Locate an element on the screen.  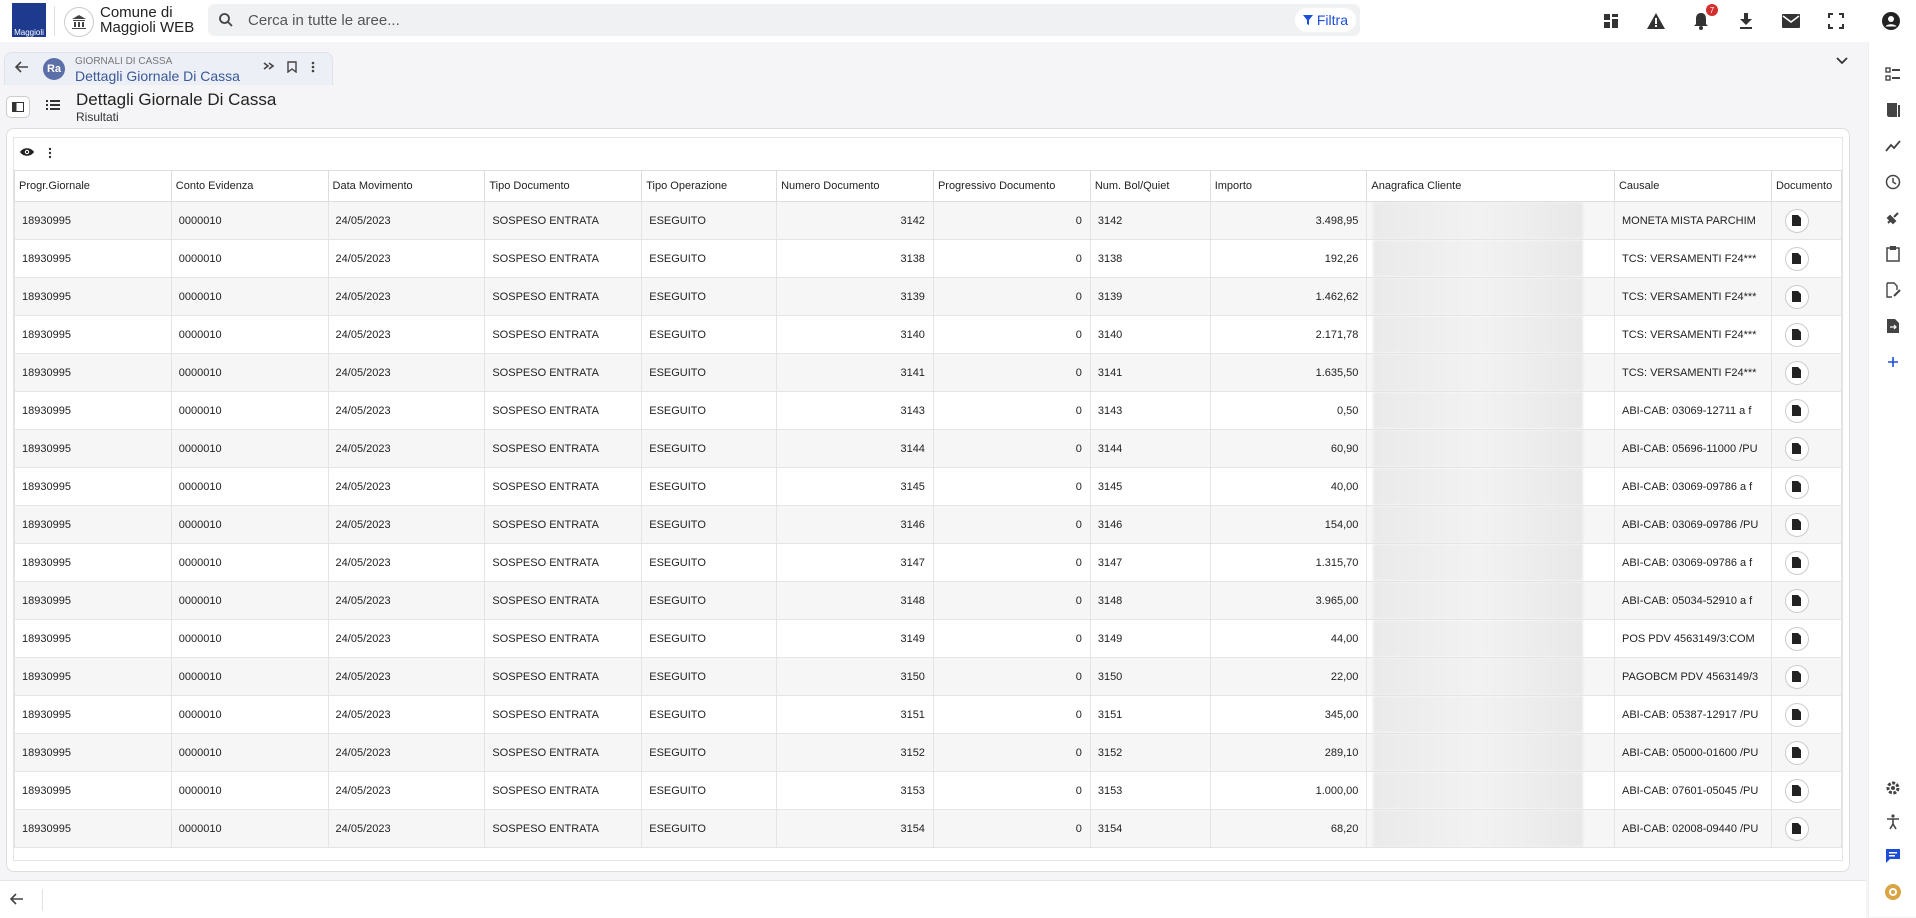
column-header: Progressivo Documento is located at coordinates (1011, 186).